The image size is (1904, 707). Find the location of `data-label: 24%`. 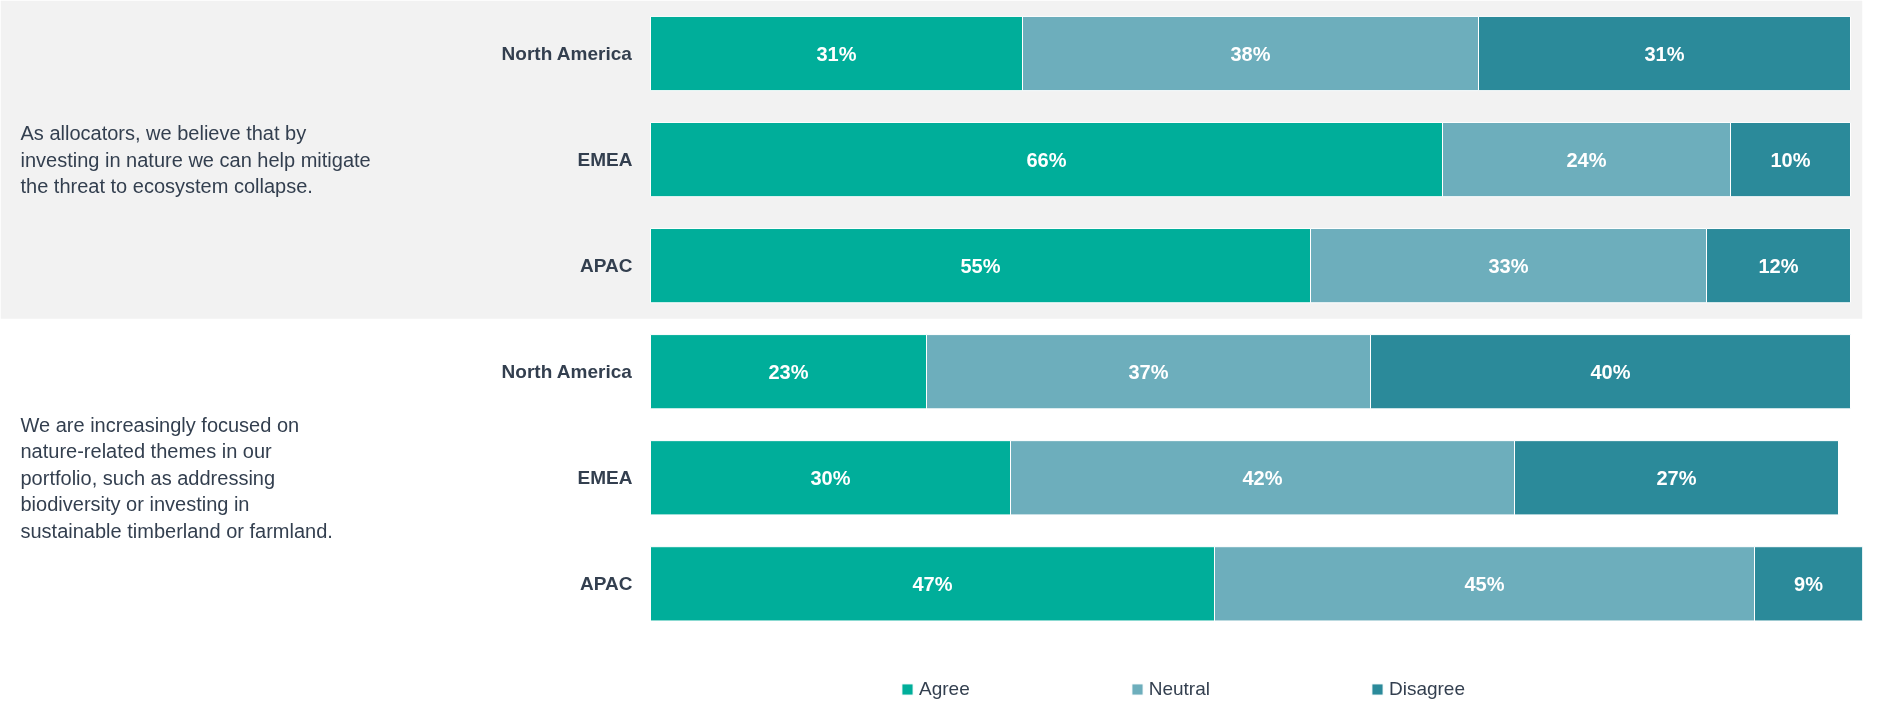

data-label: 24% is located at coordinates (1586, 159).